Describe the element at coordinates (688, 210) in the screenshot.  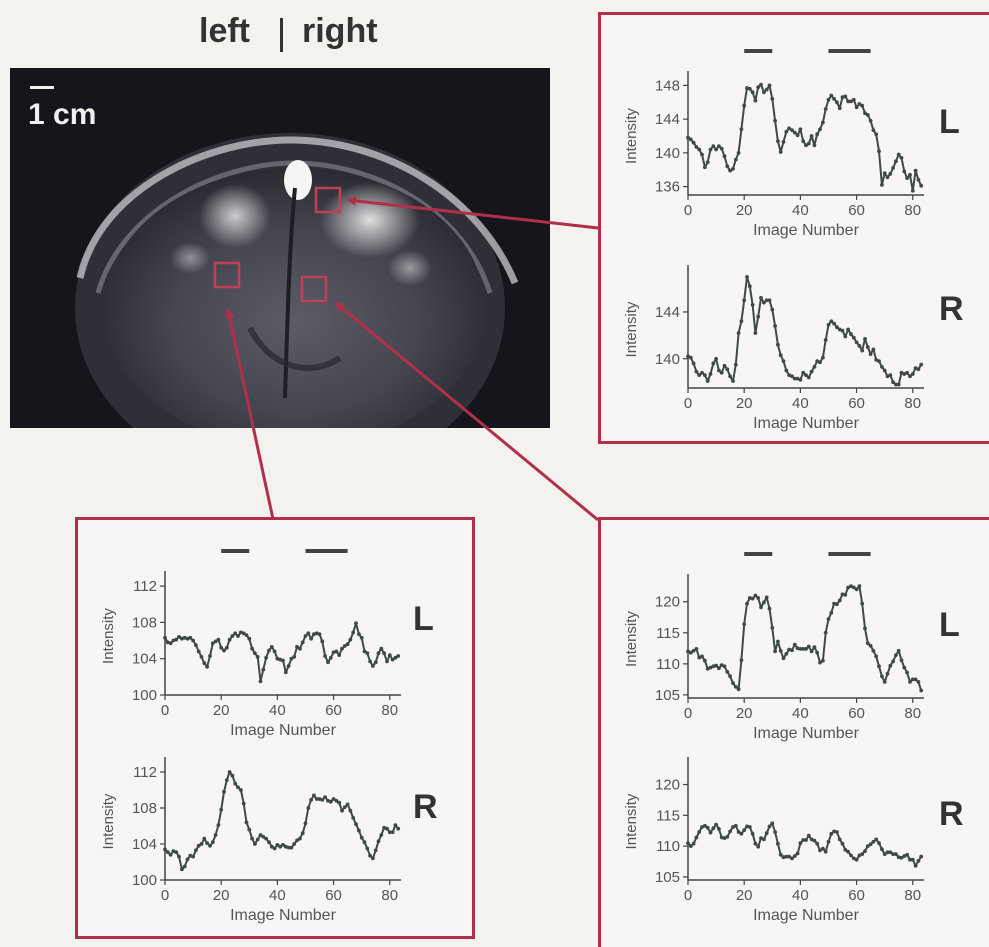
I see `x-tick-label: 0` at that location.